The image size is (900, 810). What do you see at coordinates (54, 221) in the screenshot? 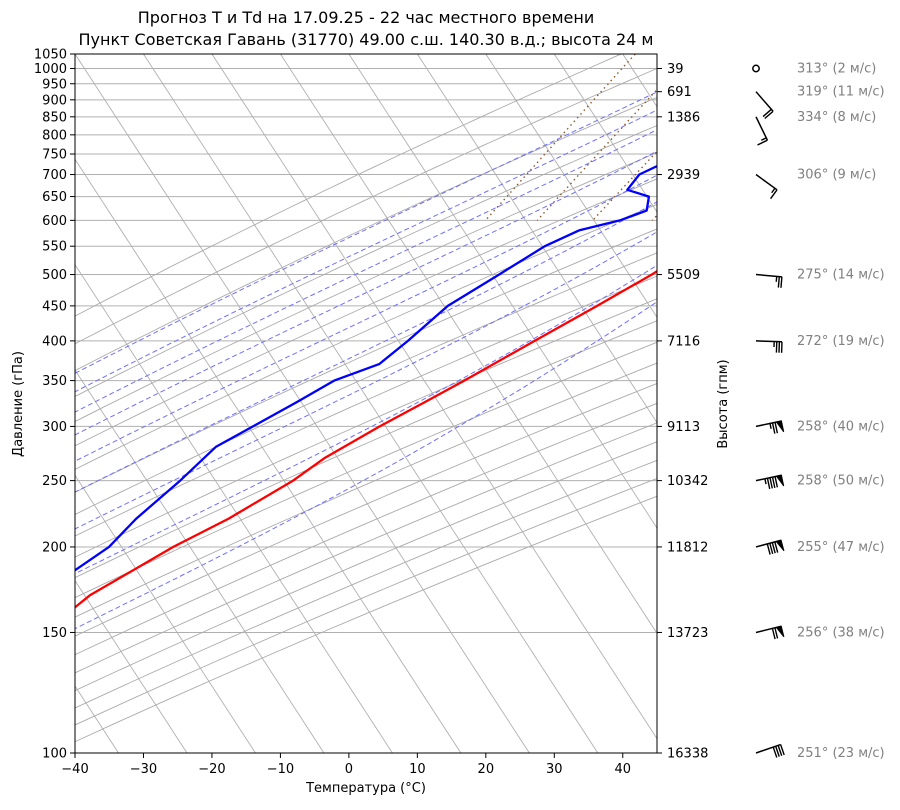
I see `y-tick-label: 600` at bounding box center [54, 221].